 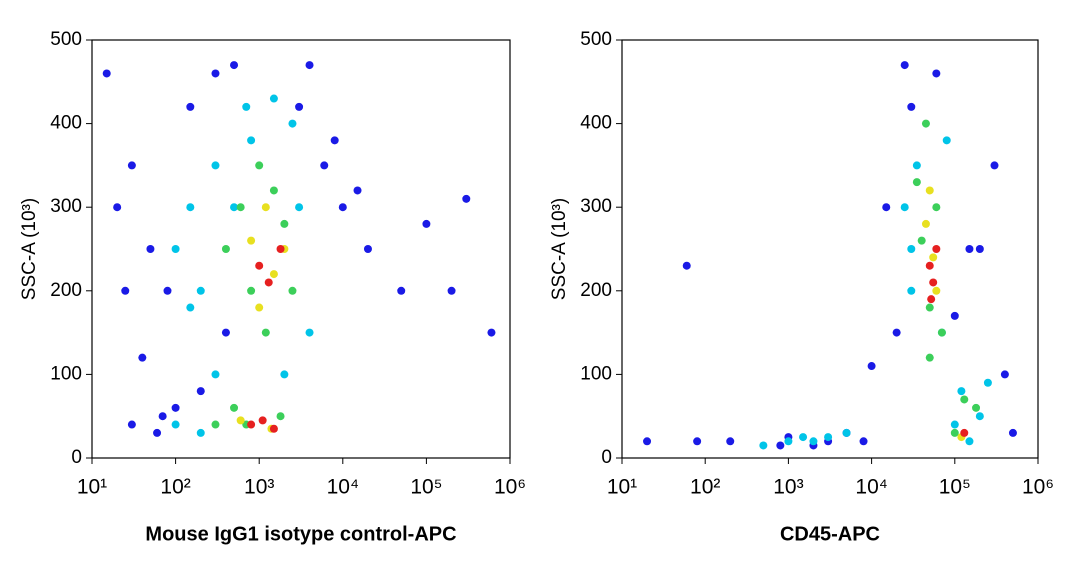 What do you see at coordinates (622, 487) in the screenshot?
I see `x-tick-label: 10¹` at bounding box center [622, 487].